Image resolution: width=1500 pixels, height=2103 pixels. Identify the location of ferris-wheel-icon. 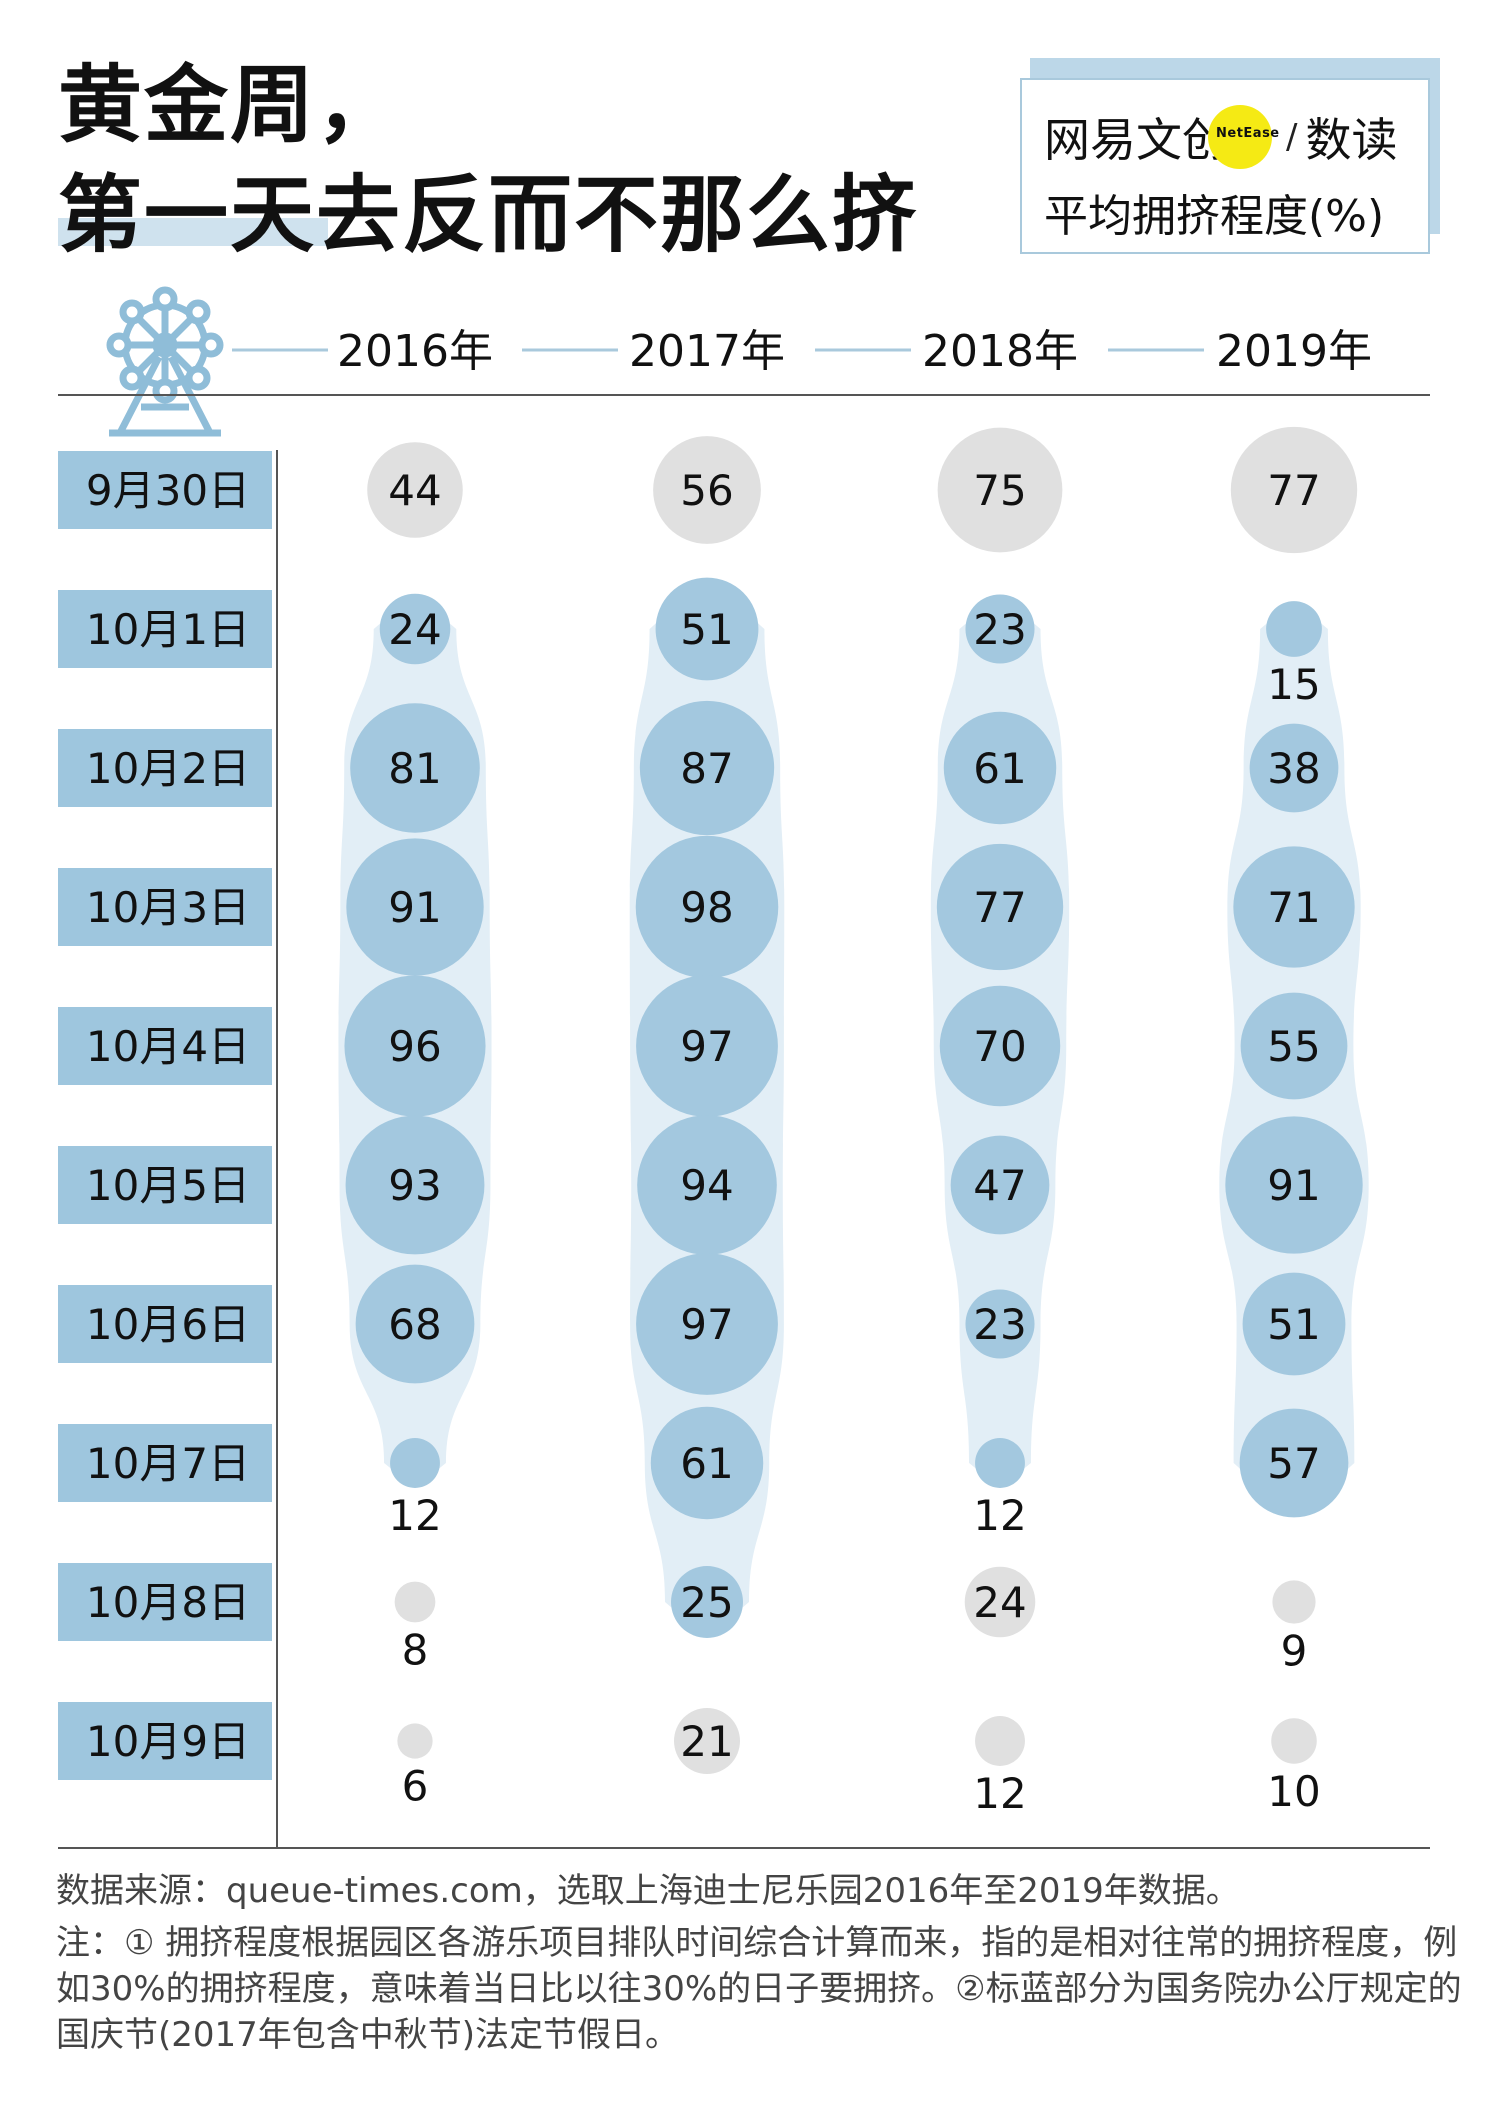
(165, 361).